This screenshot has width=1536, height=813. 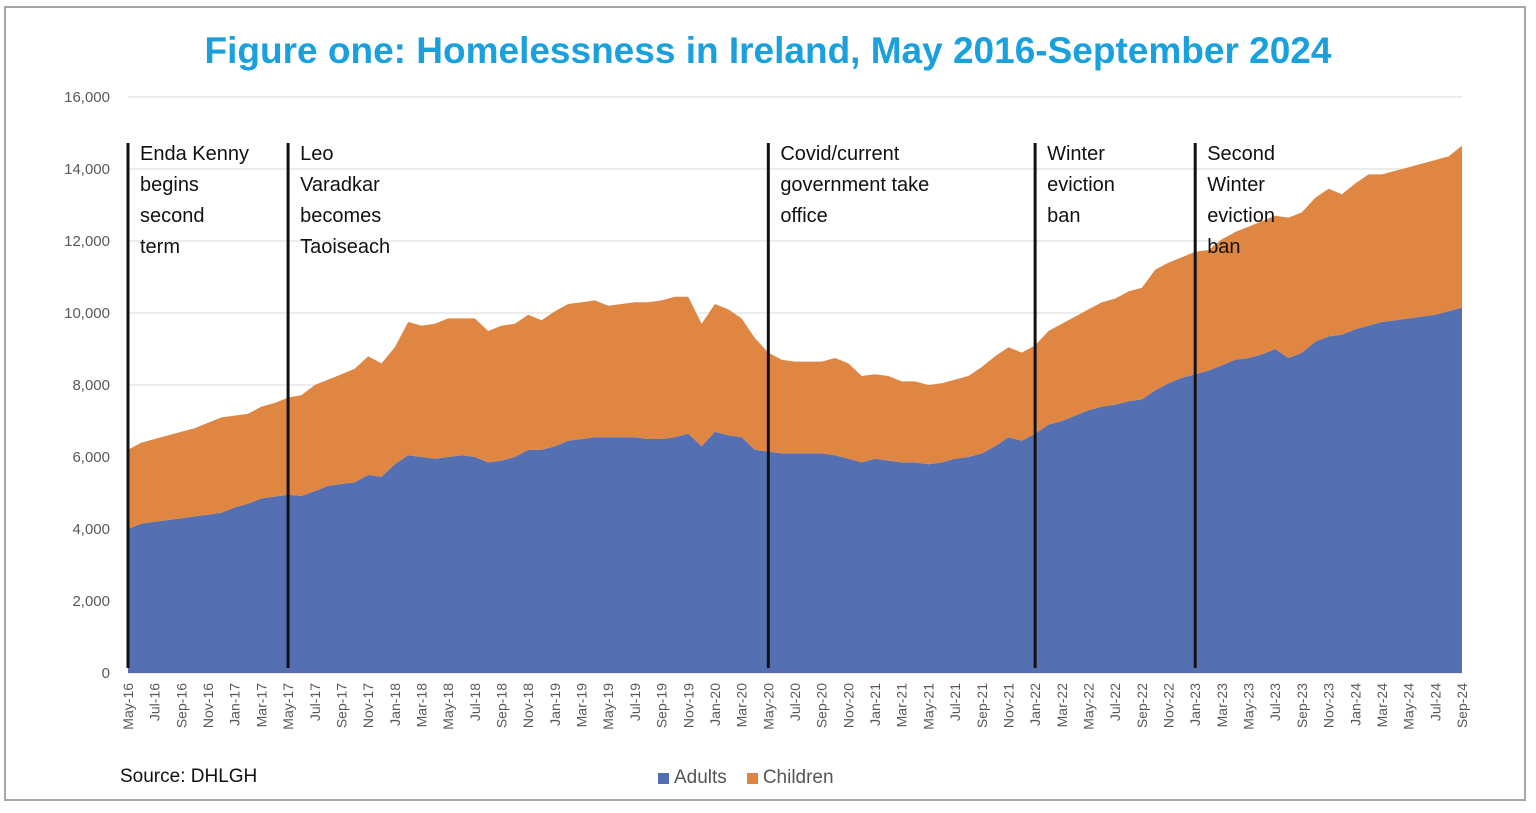 I want to click on annotation-text: Enda Kenny, so click(x=194, y=154).